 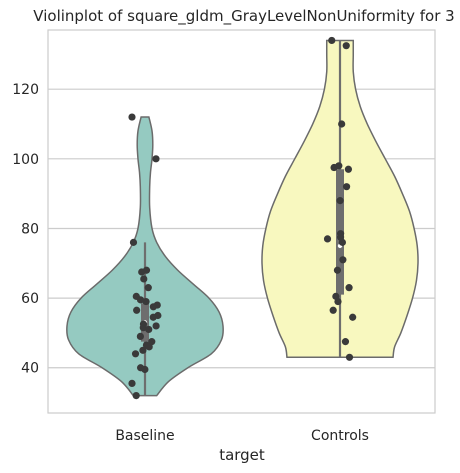 What do you see at coordinates (30, 299) in the screenshot?
I see `y-tick-label-60: 60` at bounding box center [30, 299].